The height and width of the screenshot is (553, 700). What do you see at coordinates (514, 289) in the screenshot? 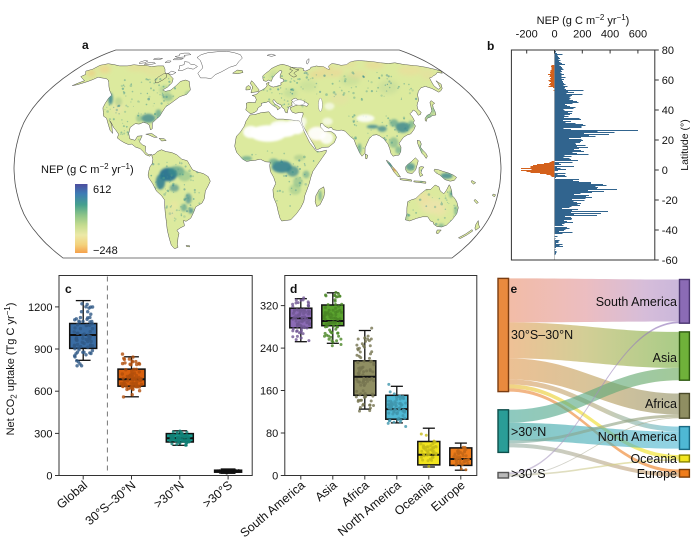
I see `svg-text: e` at bounding box center [514, 289].